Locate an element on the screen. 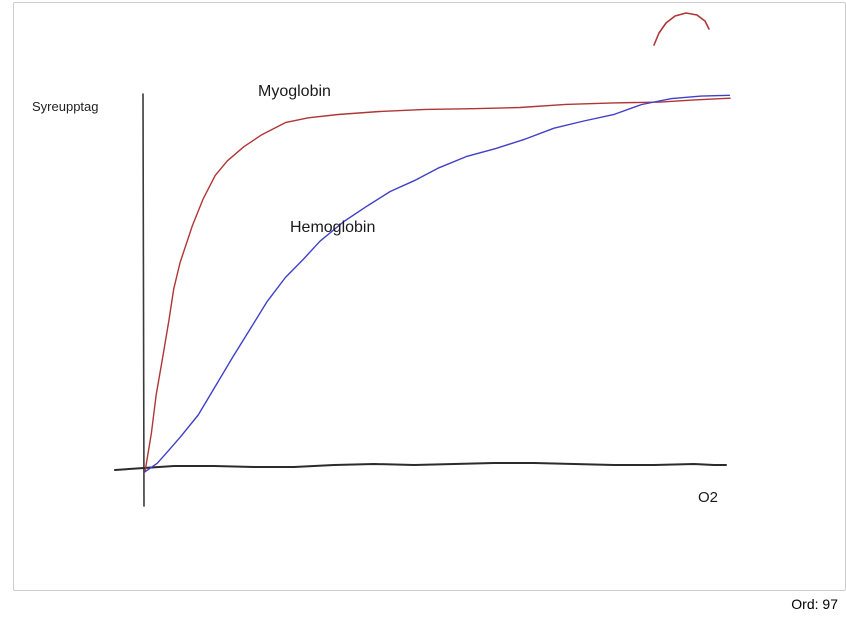  word-count: Ord: 97 is located at coordinates (814, 604).